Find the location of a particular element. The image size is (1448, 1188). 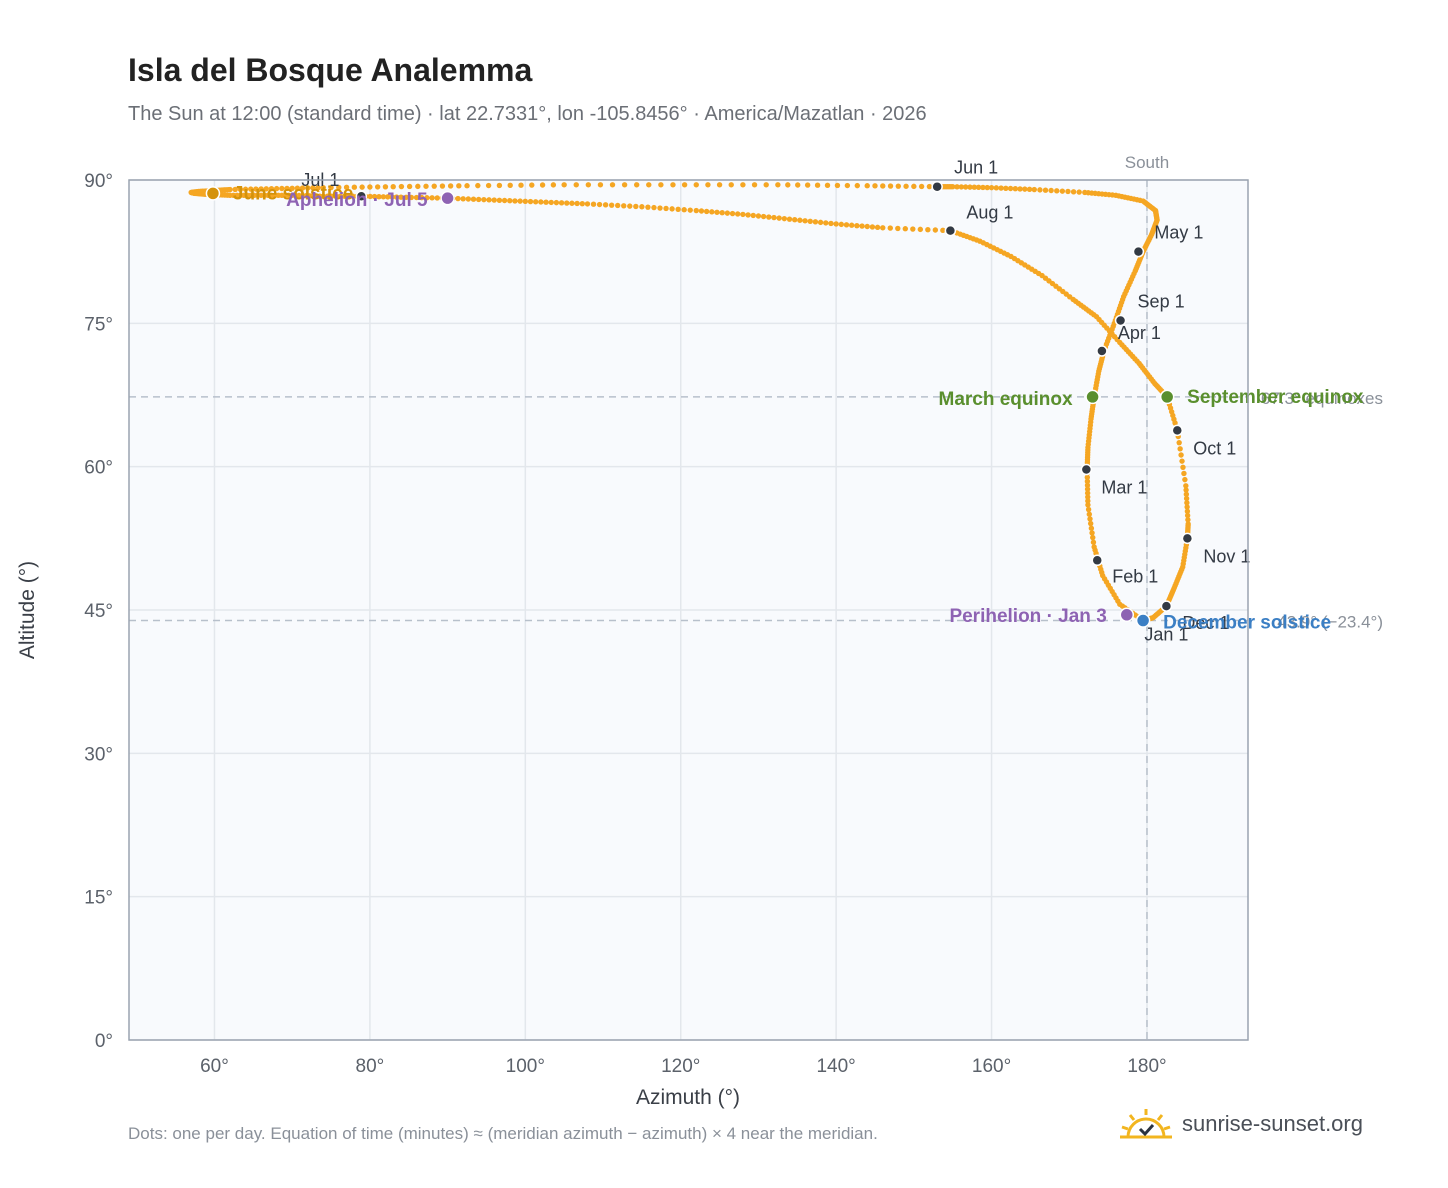

reference-line-label: 67.3° equinoxes is located at coordinates (1322, 398).